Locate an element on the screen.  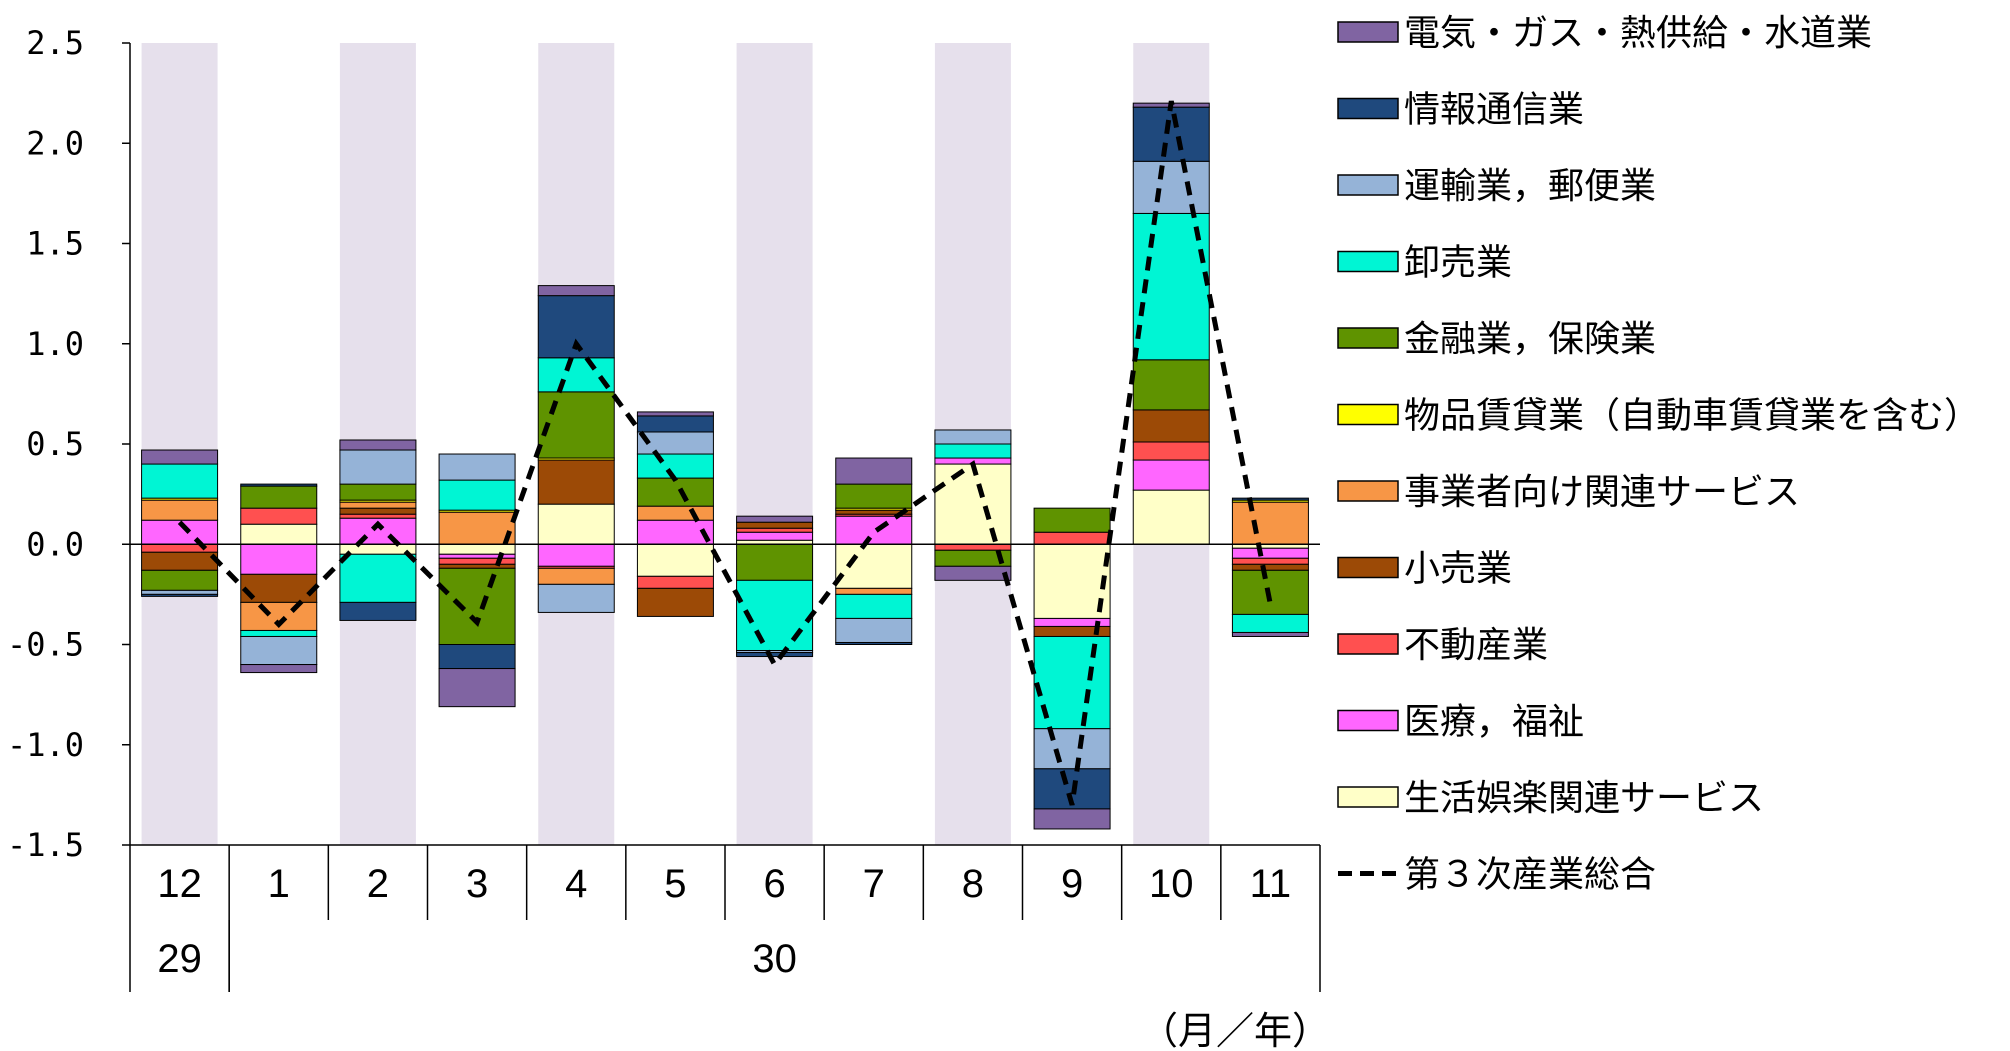
x-tick-label: 4 is located at coordinates (576, 884).